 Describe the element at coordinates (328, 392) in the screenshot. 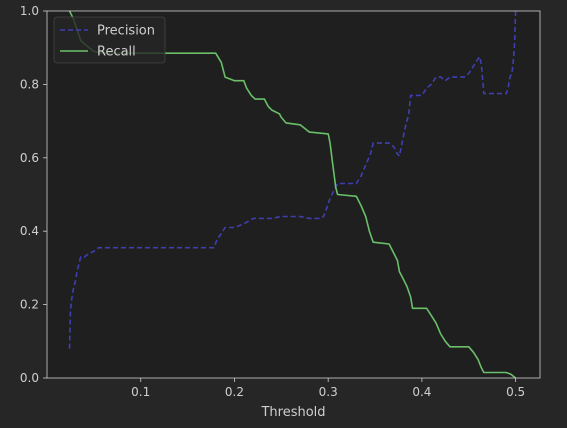

I see `x-tick-label: 0.3` at that location.